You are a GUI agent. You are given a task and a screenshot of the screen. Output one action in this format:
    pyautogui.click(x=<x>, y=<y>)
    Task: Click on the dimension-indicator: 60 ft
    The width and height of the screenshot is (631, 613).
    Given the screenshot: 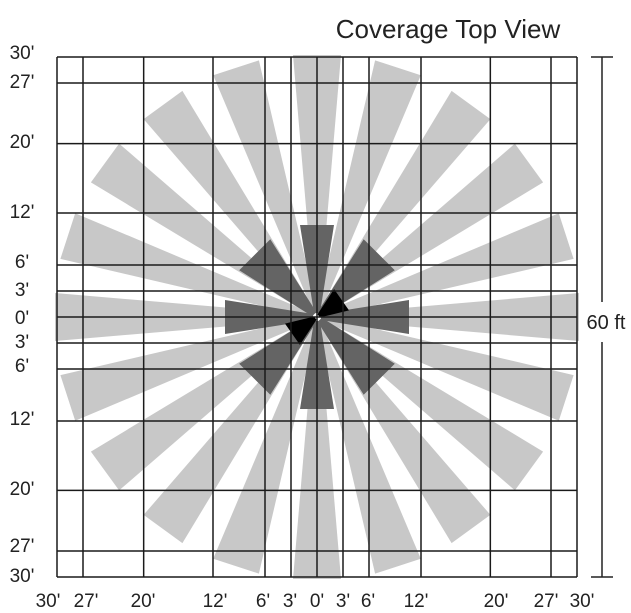 What is the action you would take?
    pyautogui.click(x=606, y=317)
    